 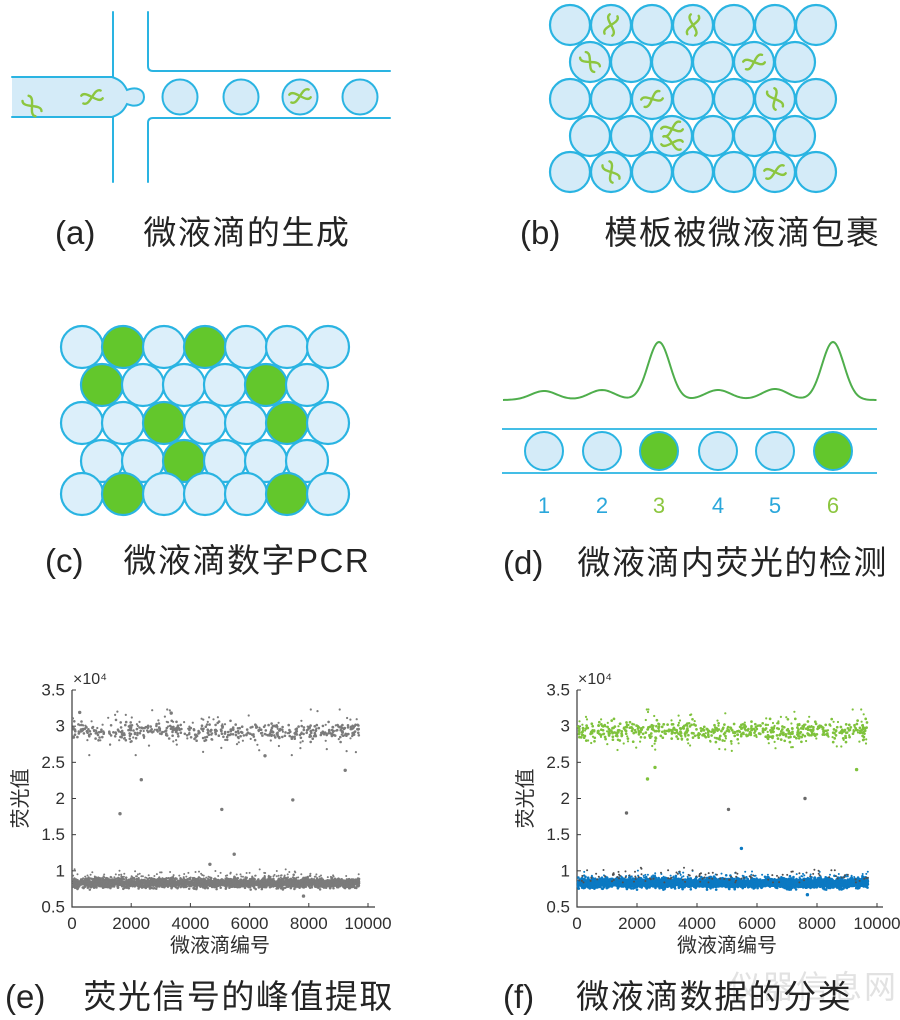 What do you see at coordinates (131, 923) in the screenshot?
I see `x-tick-label: 2000` at bounding box center [131, 923].